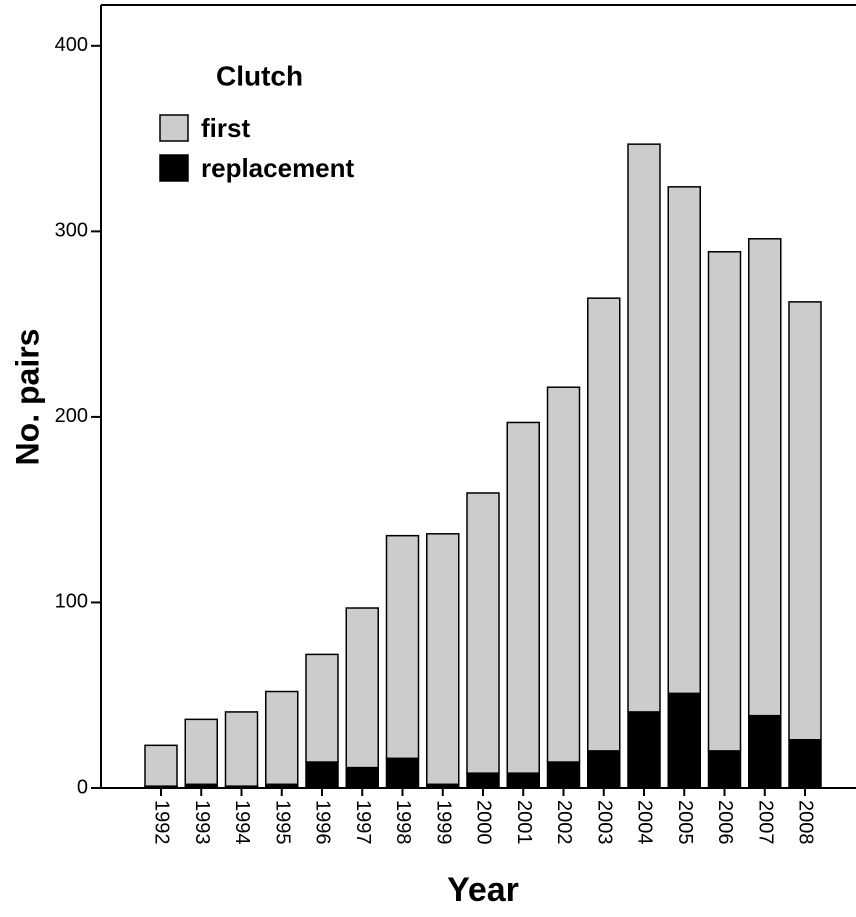 The image size is (856, 917). Describe the element at coordinates (604, 822) in the screenshot. I see `x-tick-label: 2003` at that location.